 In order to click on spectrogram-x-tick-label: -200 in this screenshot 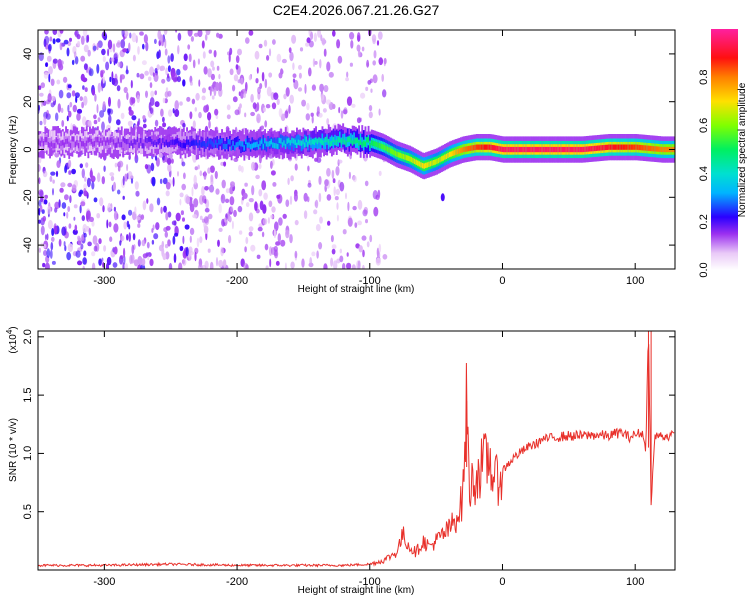, I will do `click(237, 281)`.